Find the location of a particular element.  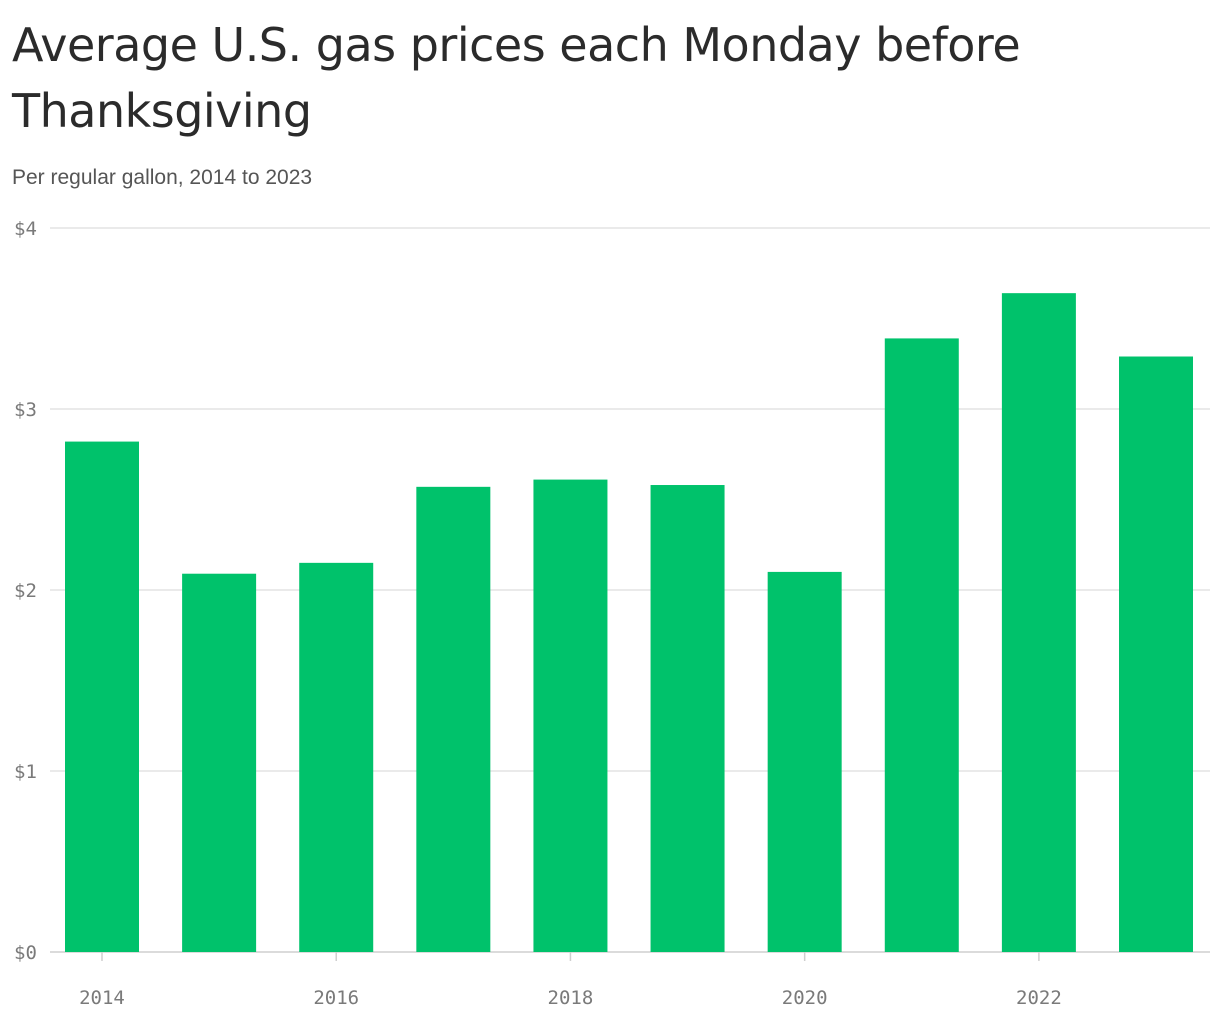

bar-2021 is located at coordinates (921, 645).